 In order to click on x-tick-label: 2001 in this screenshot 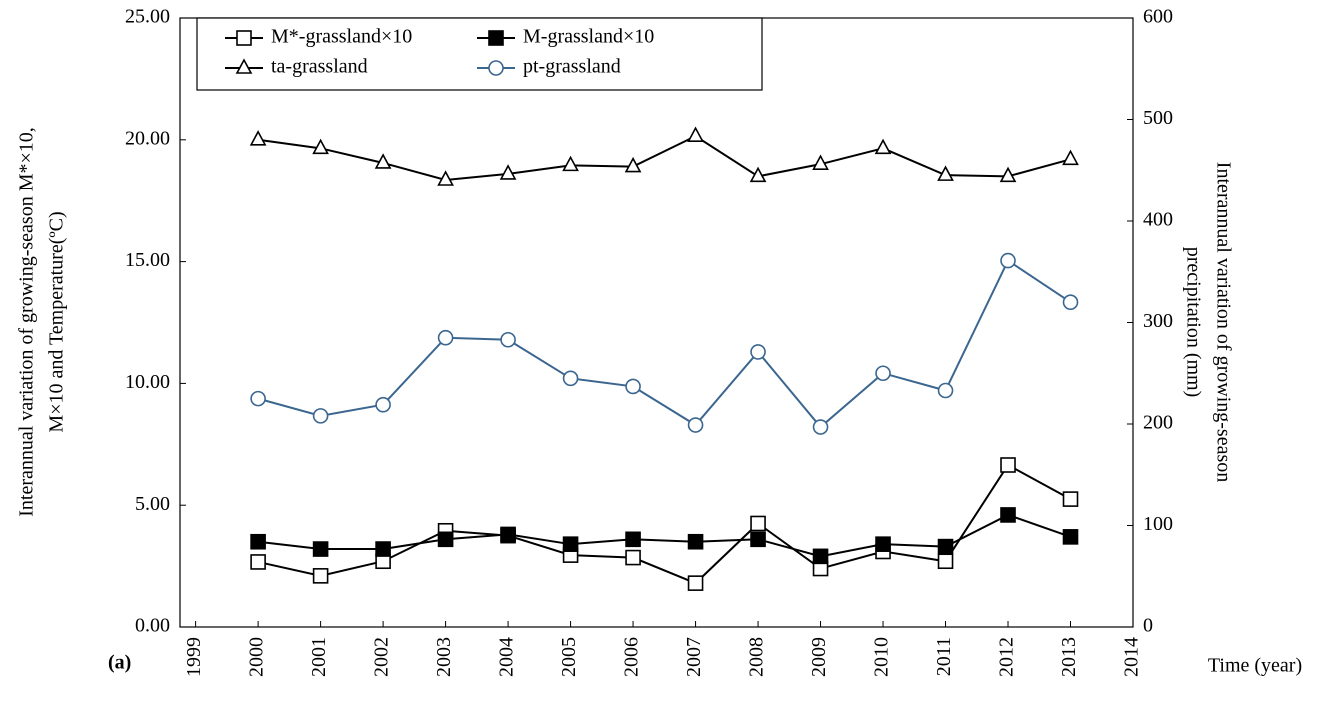, I will do `click(319, 657)`.